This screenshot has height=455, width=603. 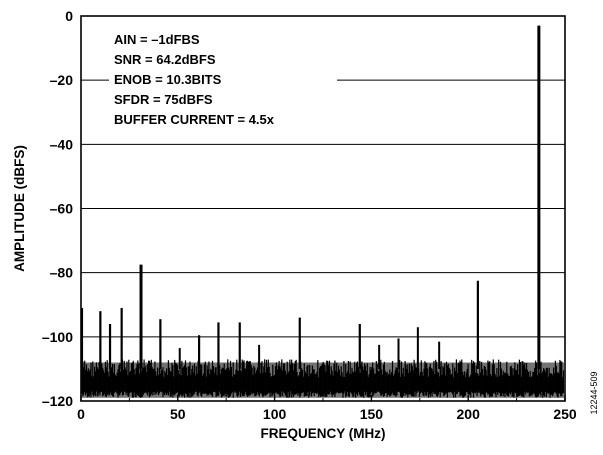 I want to click on x-tick-label: 150, so click(x=372, y=414).